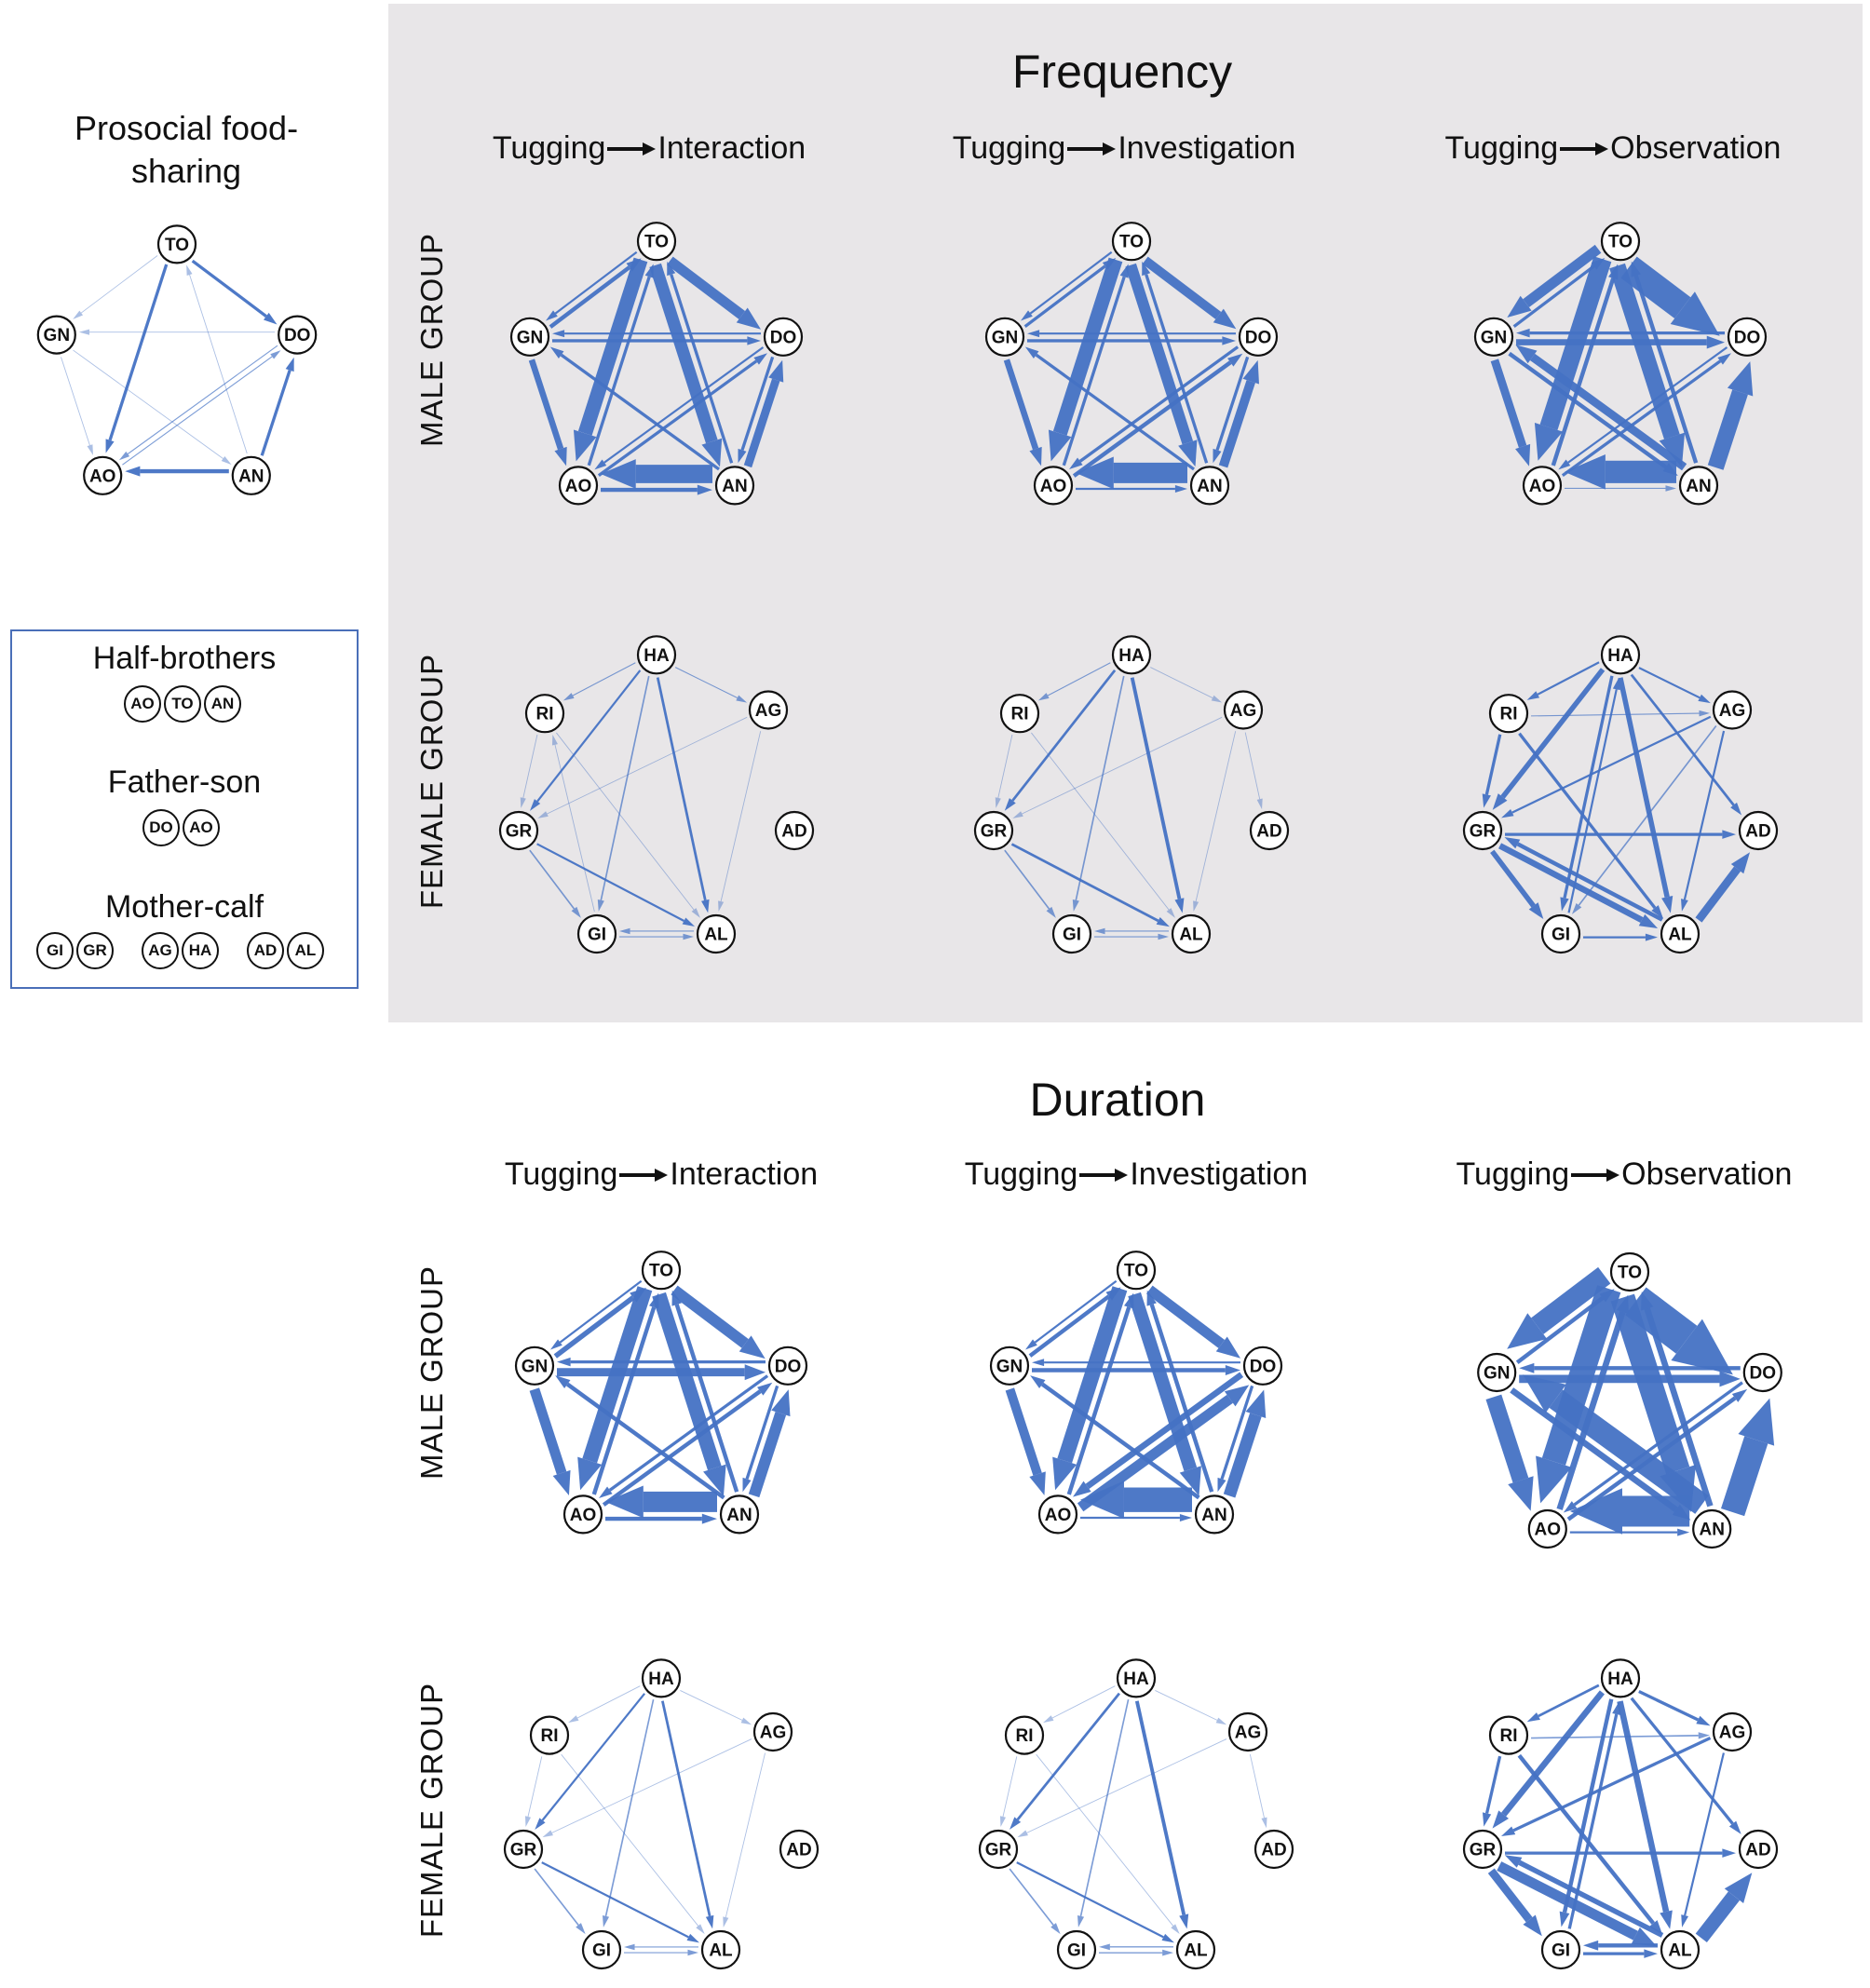  Describe the element at coordinates (623, 793) in the screenshot. I see `edge-ha-to-gi` at that location.